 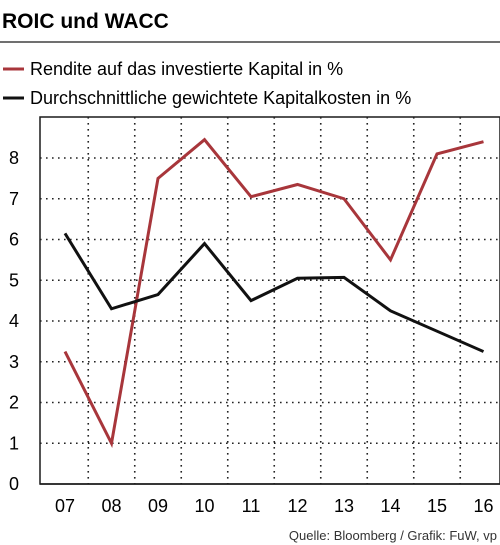 I want to click on x-tick-label: 10, so click(x=204, y=506).